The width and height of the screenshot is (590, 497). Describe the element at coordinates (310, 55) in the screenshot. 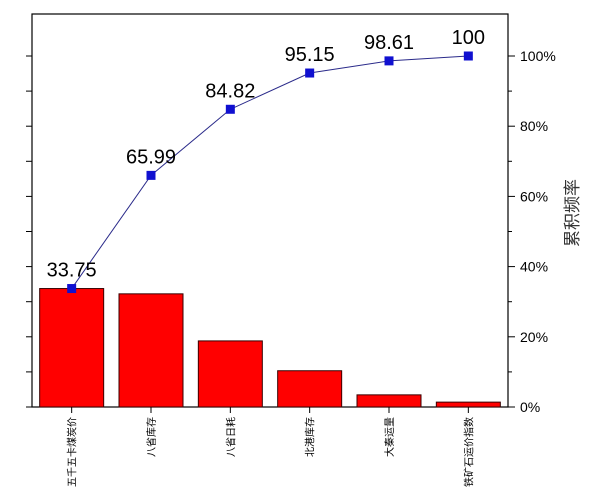

I see `data-label: 95.15` at that location.